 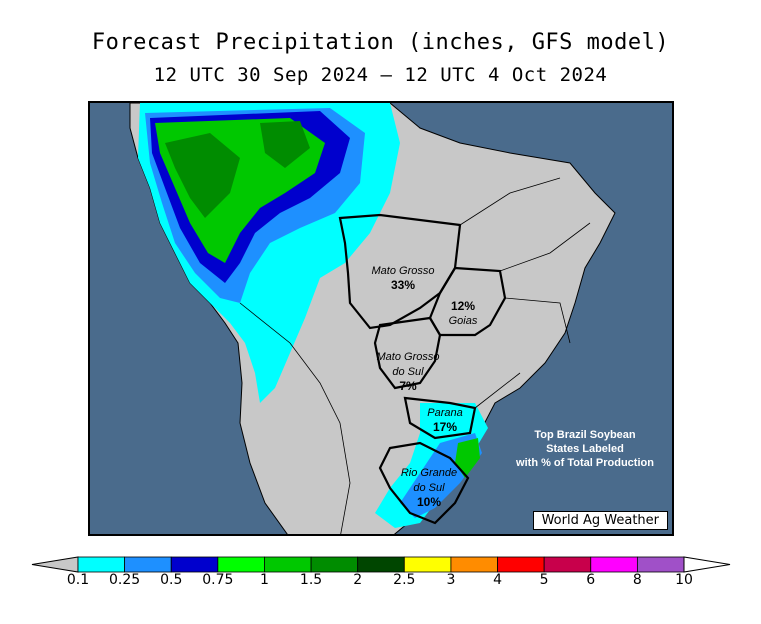 I want to click on precip-green-south, so click(x=467, y=458).